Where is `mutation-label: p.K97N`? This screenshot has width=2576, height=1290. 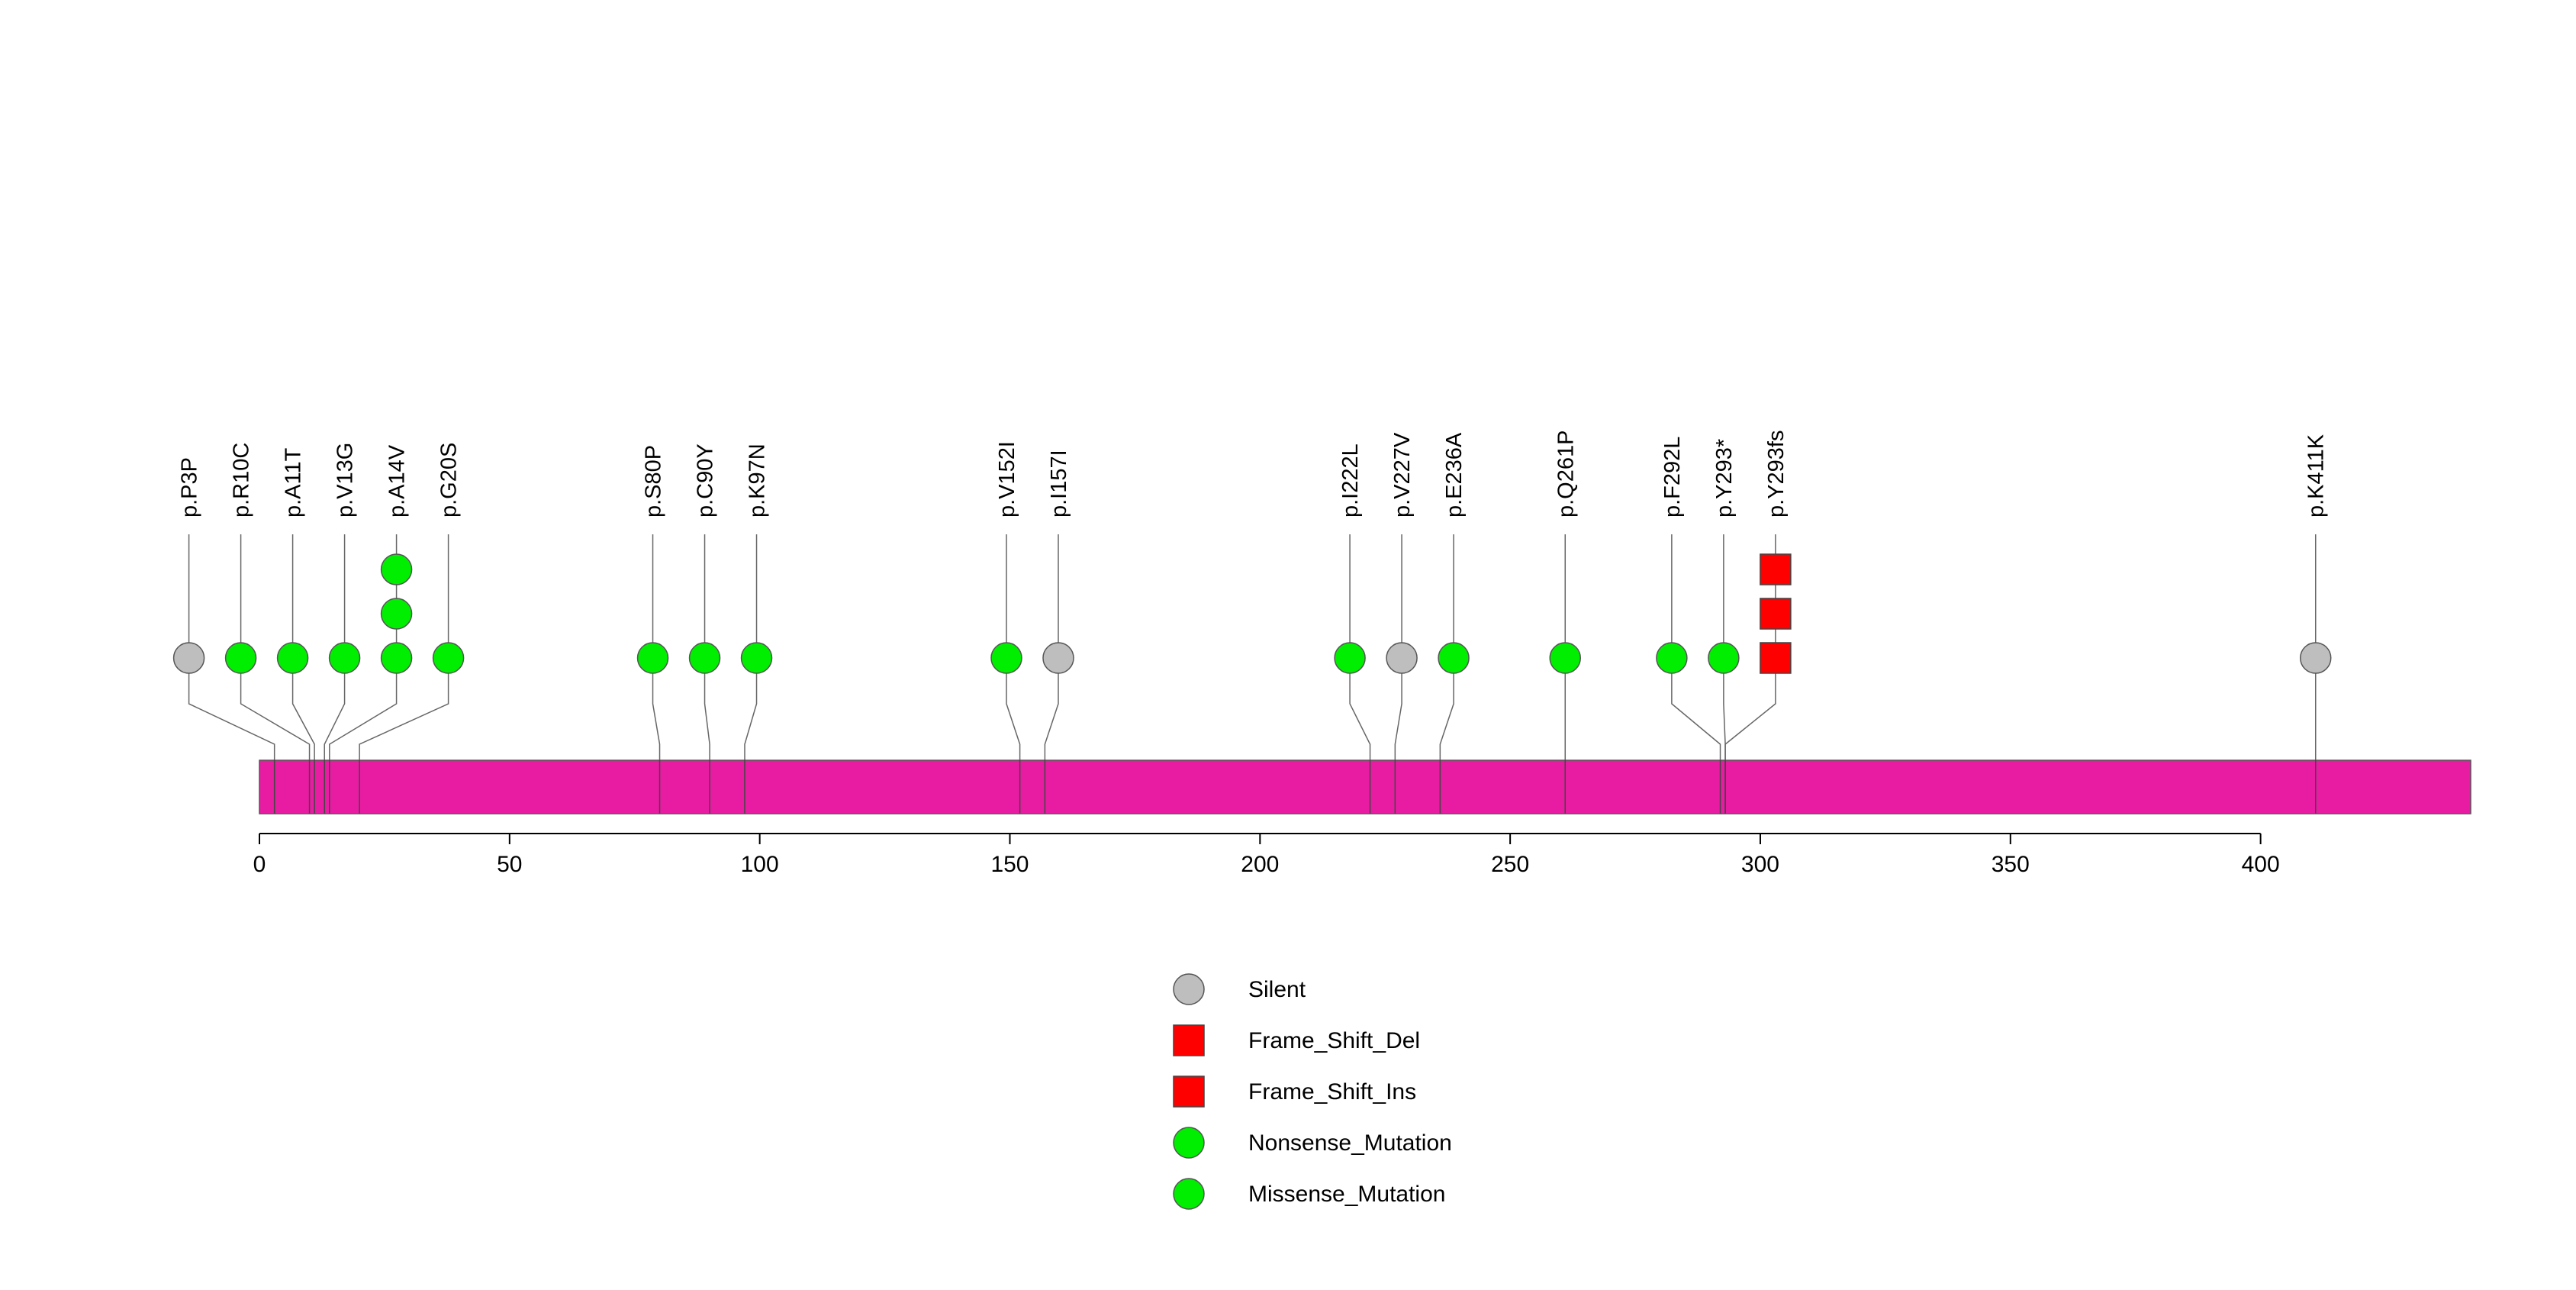 mutation-label: p.K97N is located at coordinates (757, 480).